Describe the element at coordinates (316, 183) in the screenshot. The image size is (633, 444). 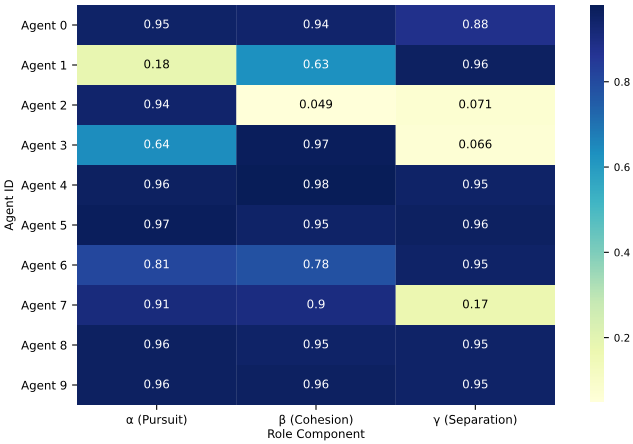
I see `data-label: 0.98` at that location.